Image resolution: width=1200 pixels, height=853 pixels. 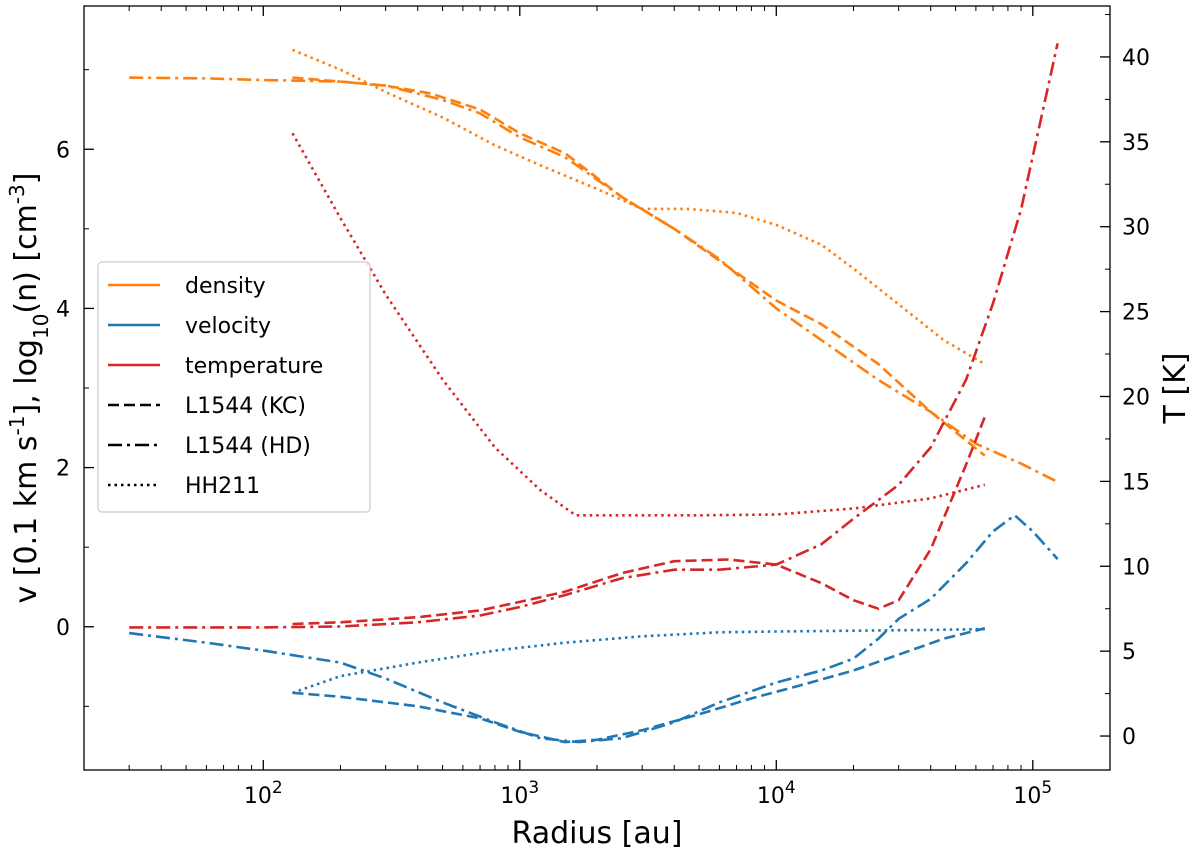 I want to click on x-tick-label: 10⁵, so click(x=1032, y=793).